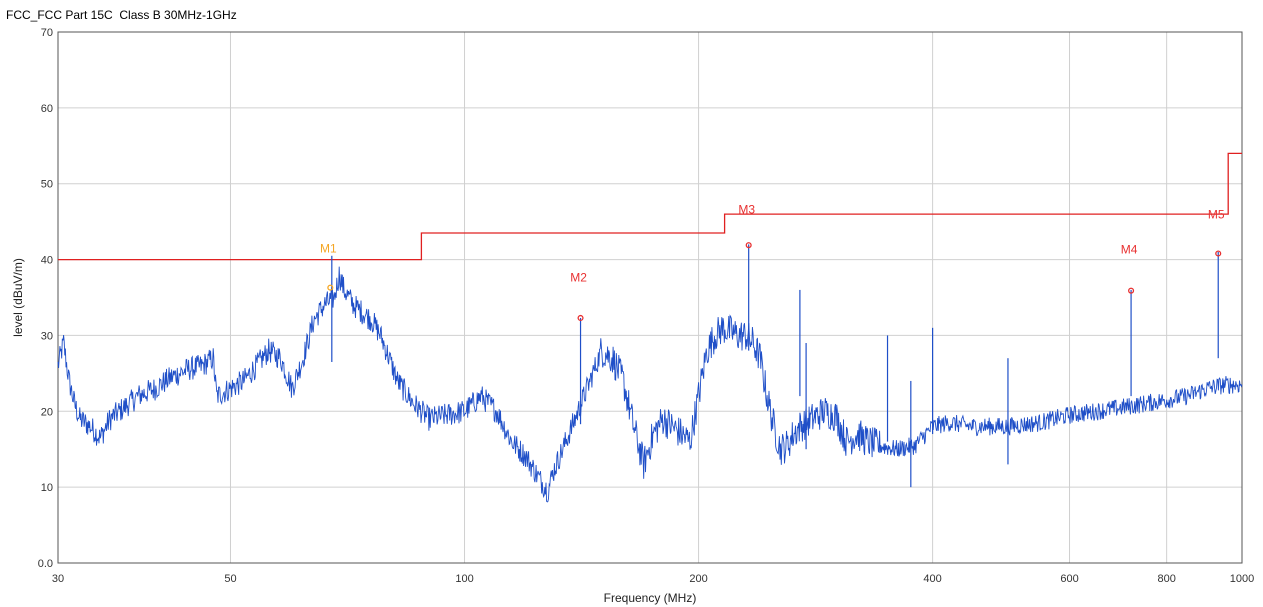 This screenshot has height=607, width=1263. I want to click on y-axis-label: level (dBuV/m), so click(18, 297).